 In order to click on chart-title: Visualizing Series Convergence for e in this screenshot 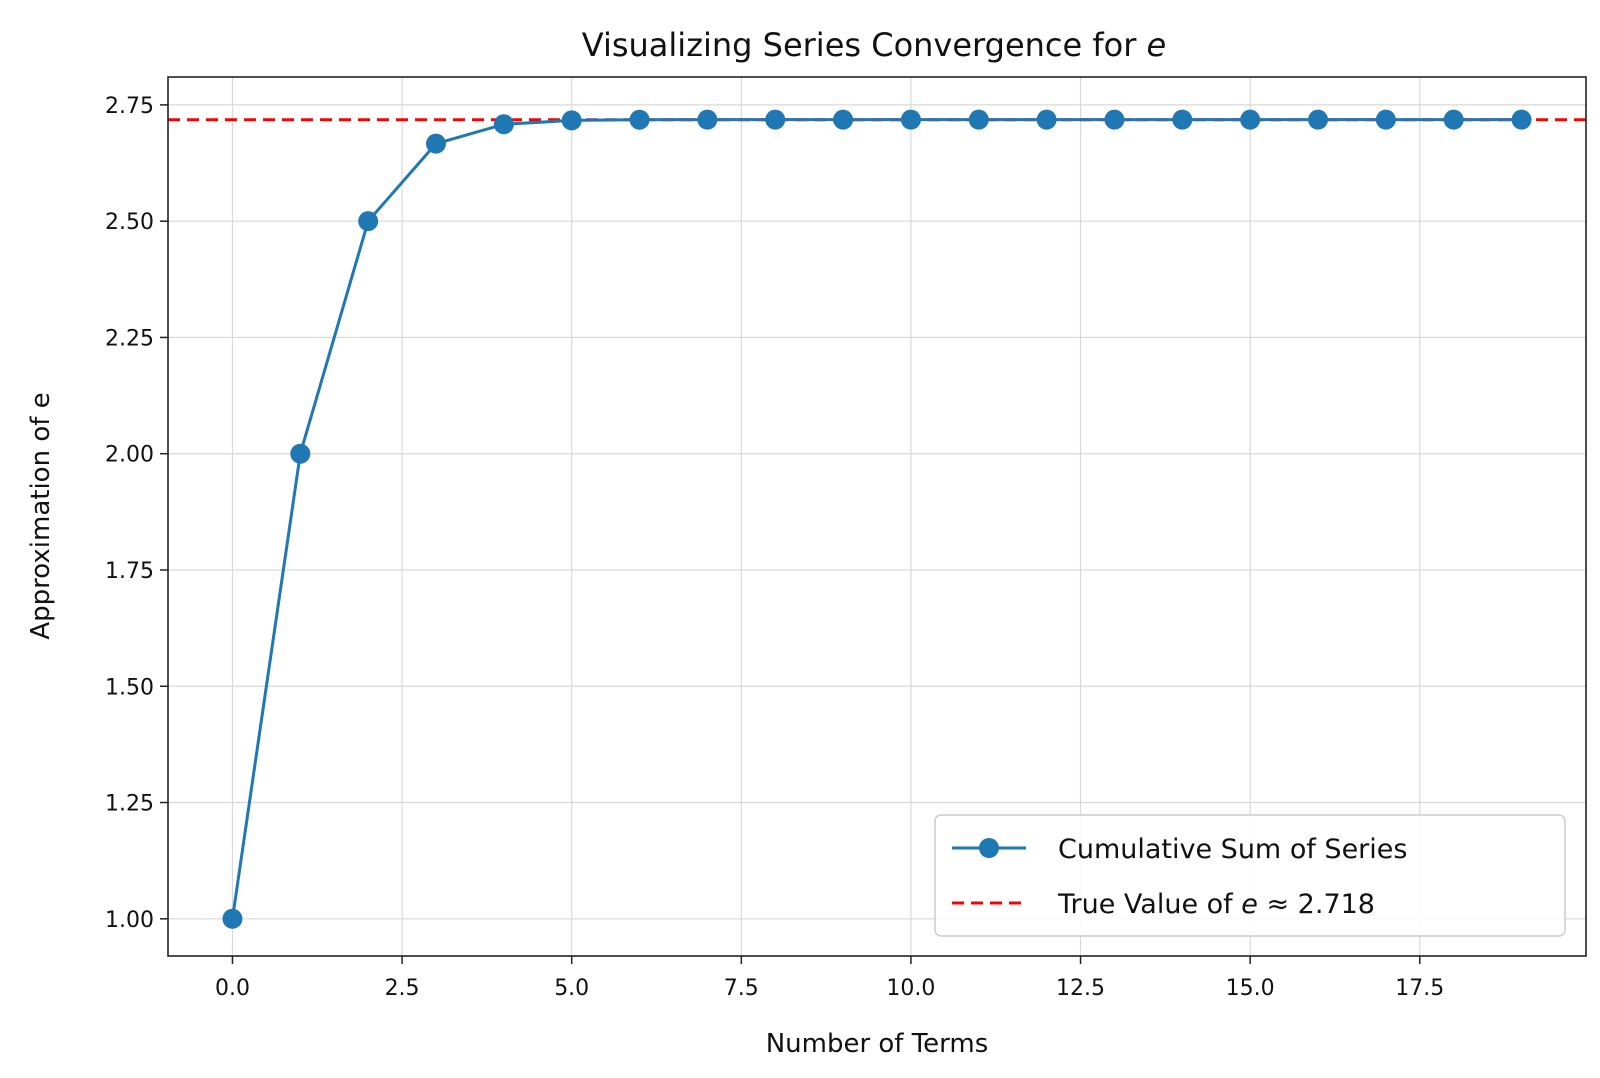, I will do `click(874, 45)`.